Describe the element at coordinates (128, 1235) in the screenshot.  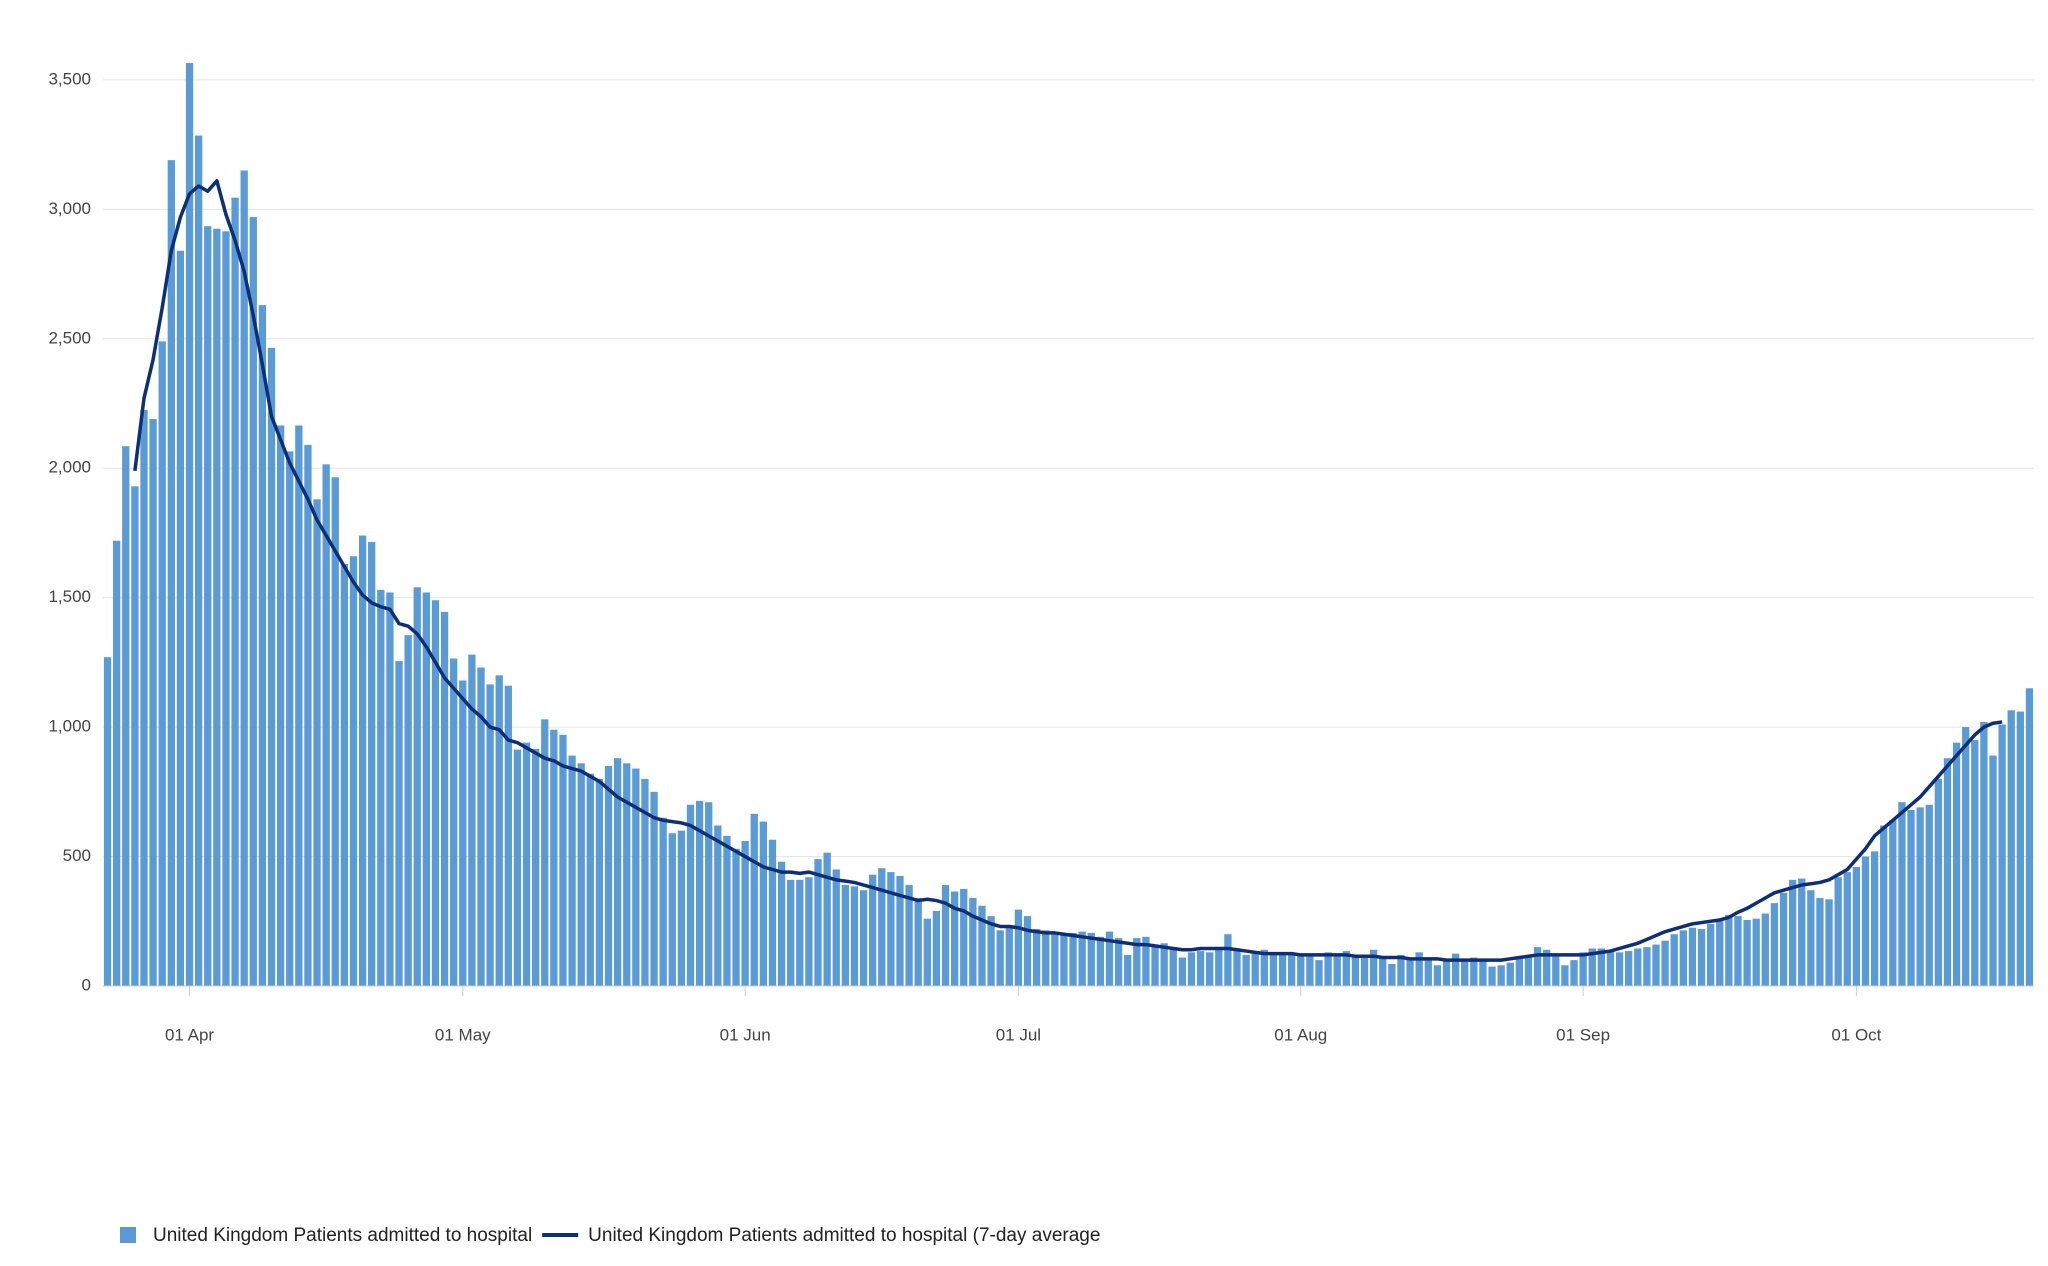
I see `legend-swatch` at that location.